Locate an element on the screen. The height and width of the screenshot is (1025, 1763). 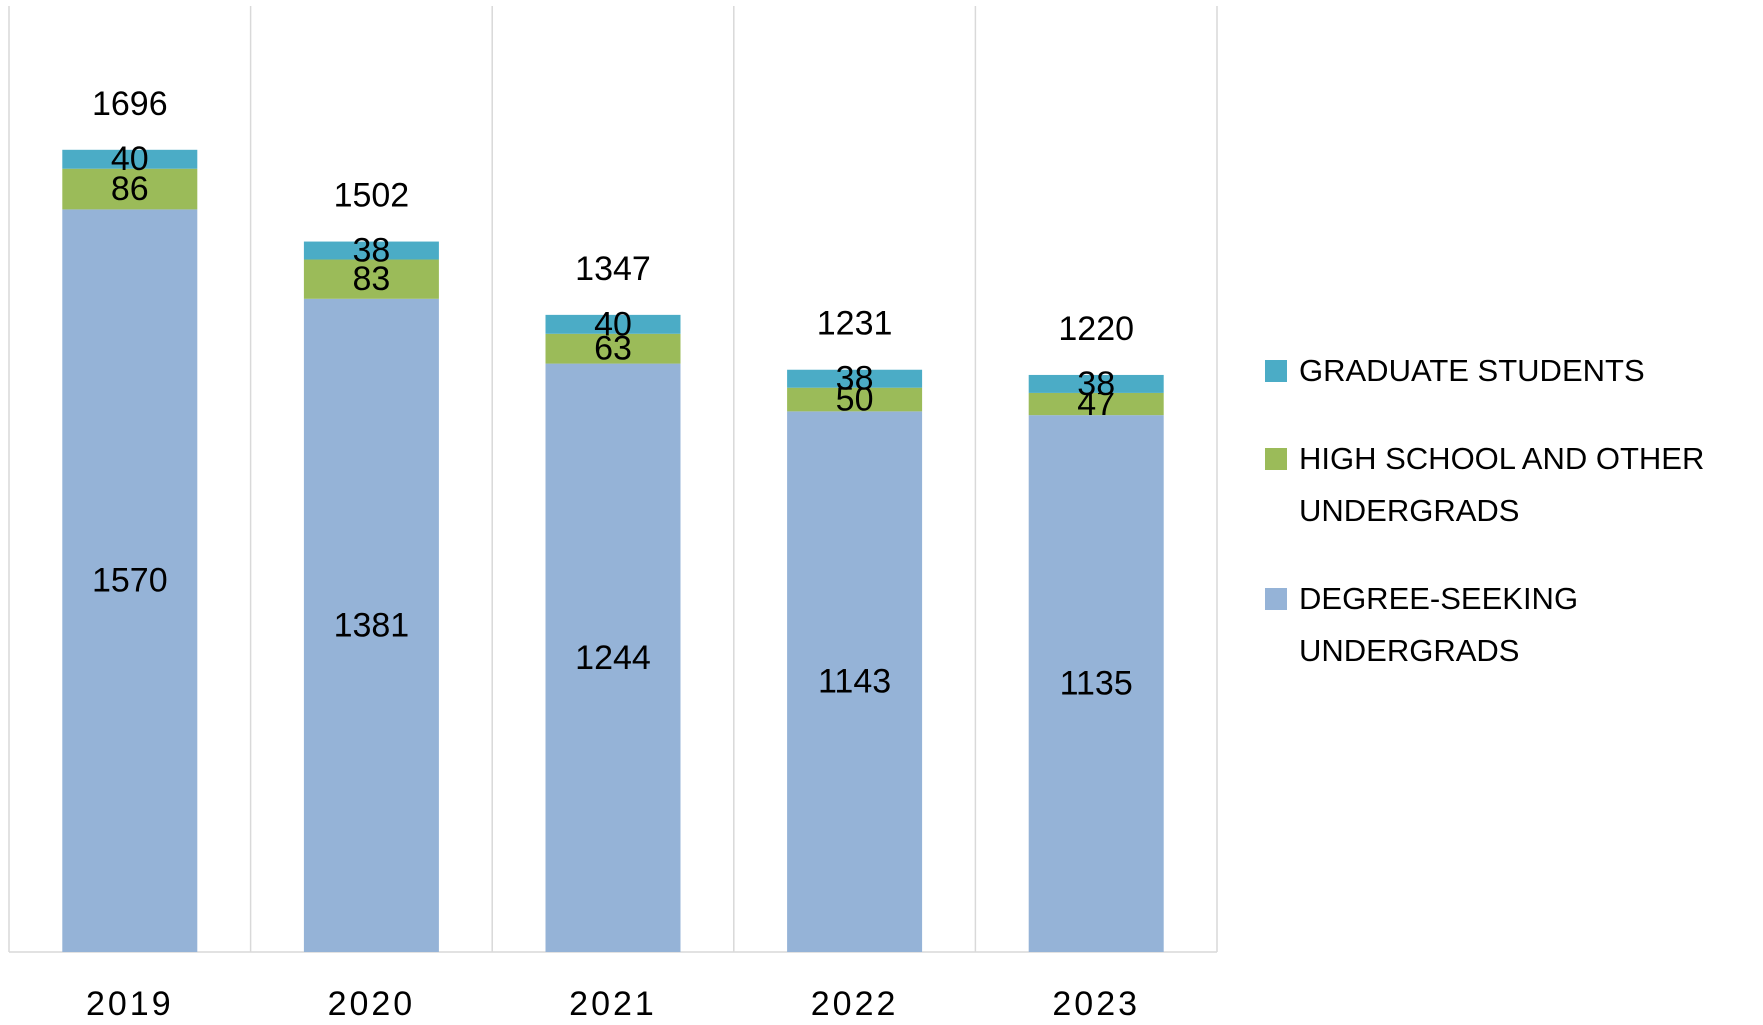
total-label: 1696 is located at coordinates (130, 104).